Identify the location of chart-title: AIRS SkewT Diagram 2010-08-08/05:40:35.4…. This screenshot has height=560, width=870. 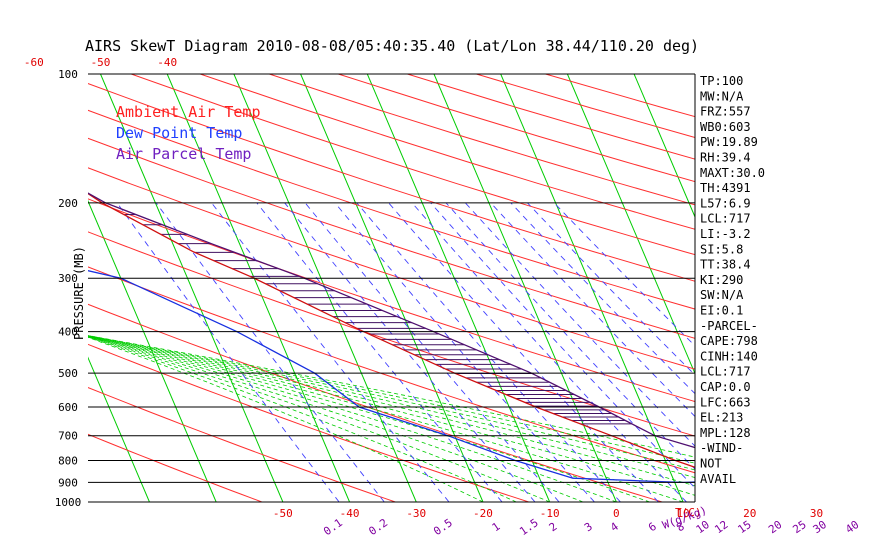
(392, 46).